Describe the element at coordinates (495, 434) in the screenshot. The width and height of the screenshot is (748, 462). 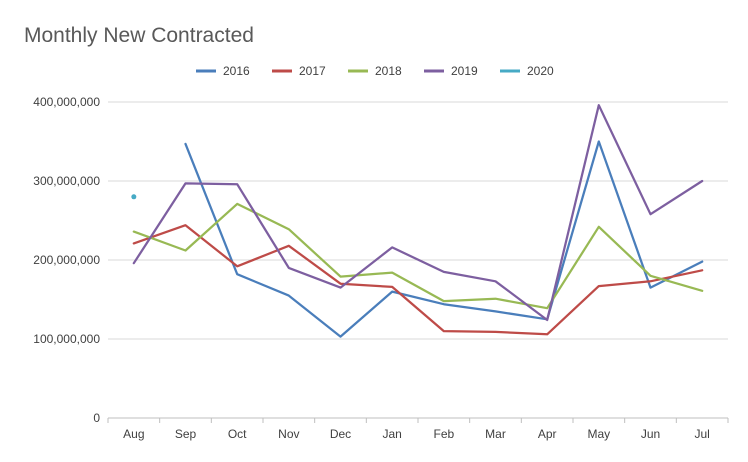
I see `x-tick-label: Mar` at that location.